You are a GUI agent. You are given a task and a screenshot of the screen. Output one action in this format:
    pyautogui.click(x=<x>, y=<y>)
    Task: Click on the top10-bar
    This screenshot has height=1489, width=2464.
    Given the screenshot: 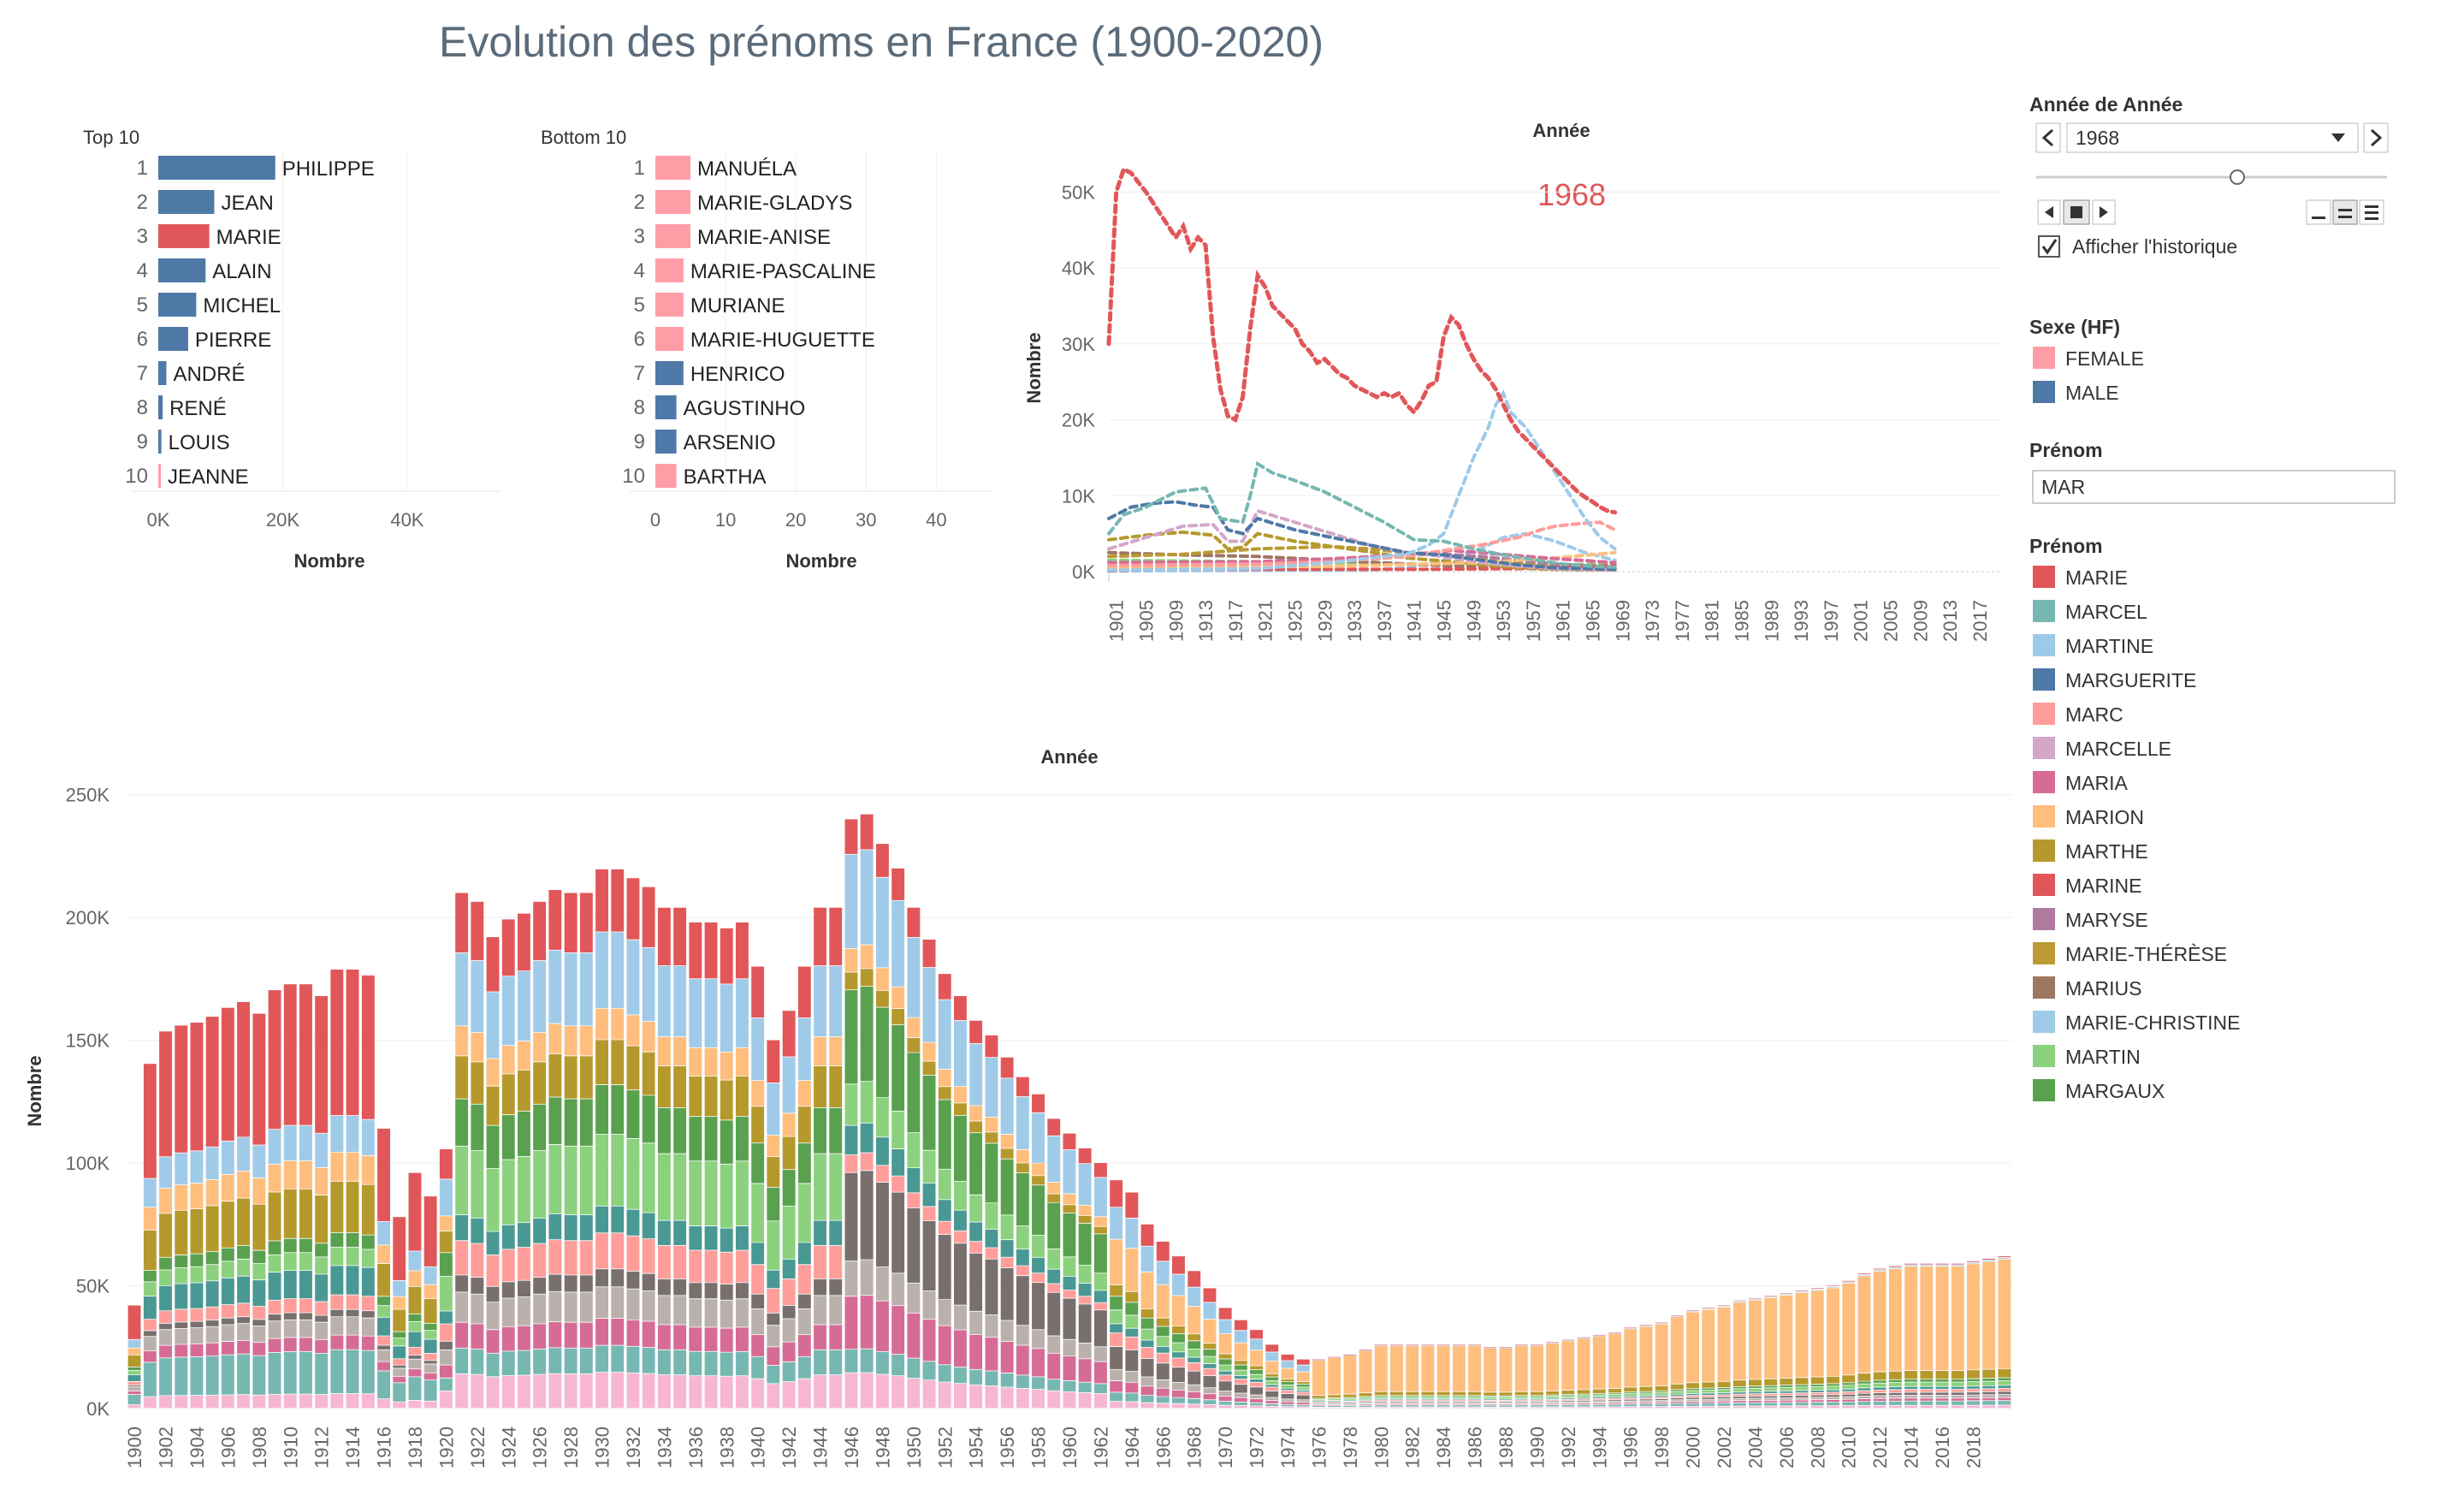 What is the action you would take?
    pyautogui.click(x=162, y=373)
    